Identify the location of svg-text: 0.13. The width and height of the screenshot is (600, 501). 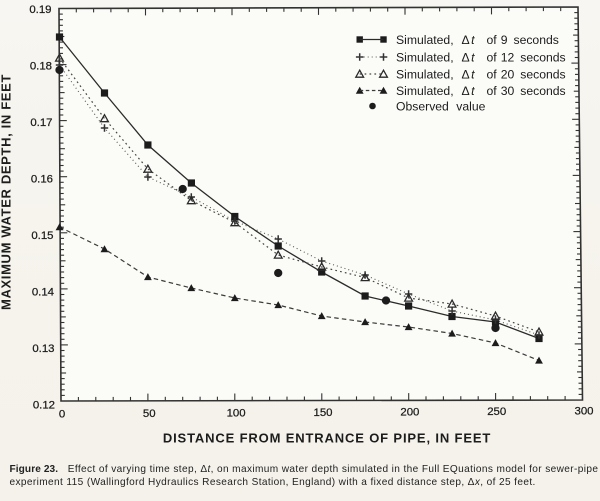
(43, 349).